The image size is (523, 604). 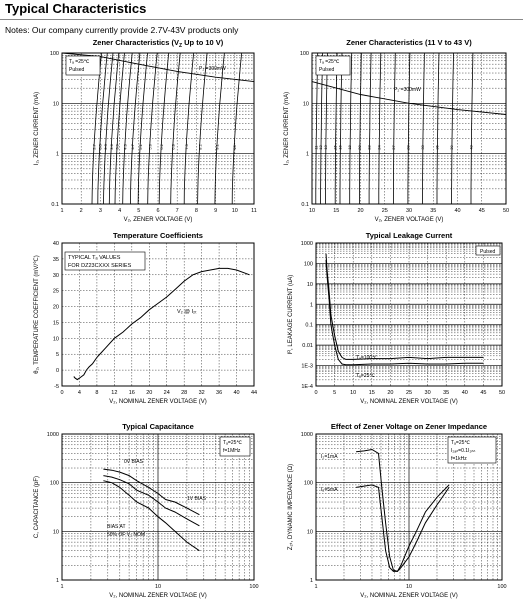 What do you see at coordinates (57, 355) in the screenshot?
I see `y-tick-label: 5` at bounding box center [57, 355].